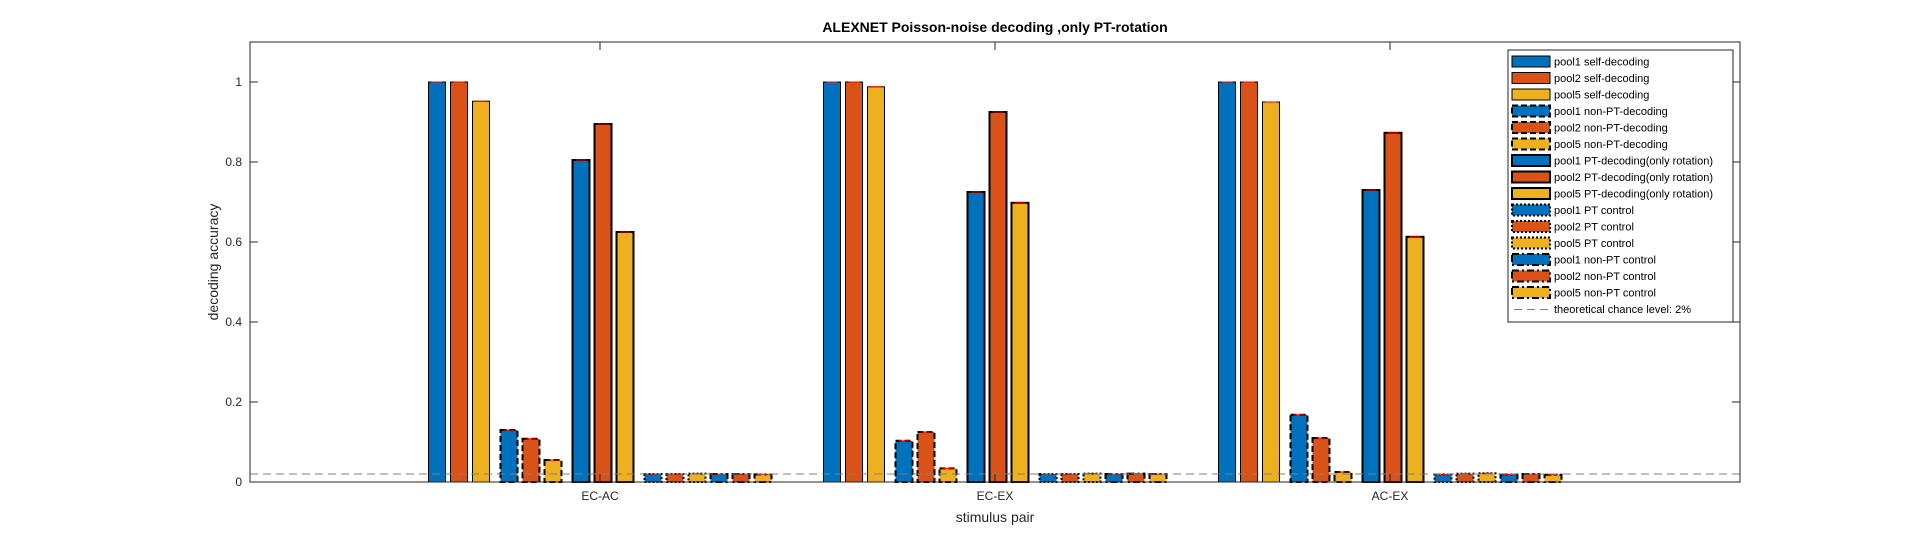  Describe the element at coordinates (1415, 359) in the screenshot. I see `bar-ac-ex-pool5-pt-decoding-only-rotation` at that location.